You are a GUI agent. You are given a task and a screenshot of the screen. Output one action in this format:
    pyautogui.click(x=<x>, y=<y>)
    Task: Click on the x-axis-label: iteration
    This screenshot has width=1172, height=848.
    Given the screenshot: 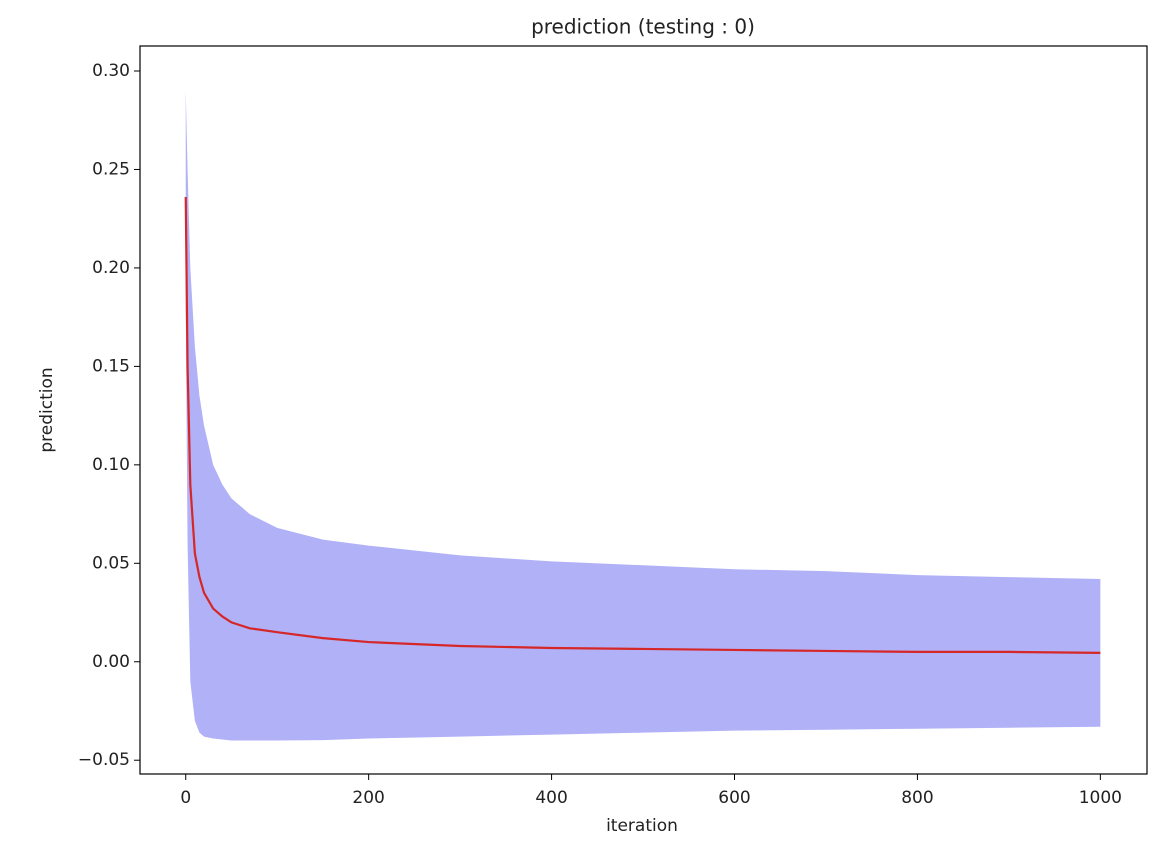 What is the action you would take?
    pyautogui.click(x=642, y=826)
    